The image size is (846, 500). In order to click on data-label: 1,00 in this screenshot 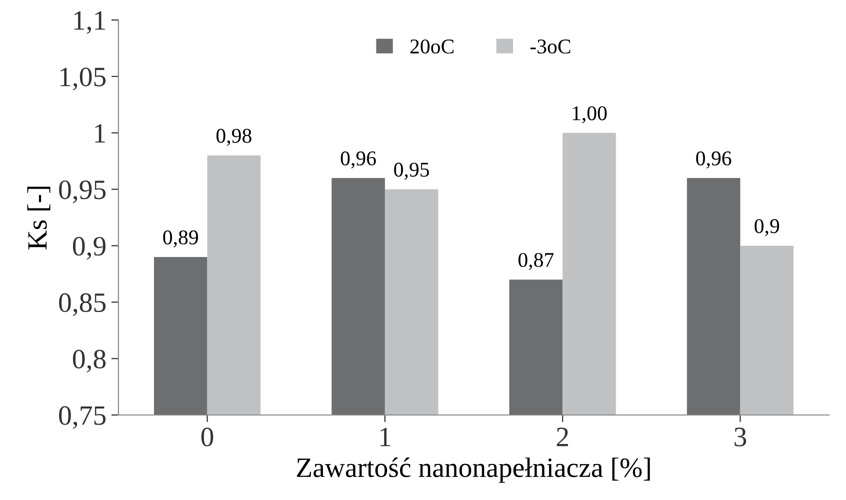, I will do `click(589, 115)`.